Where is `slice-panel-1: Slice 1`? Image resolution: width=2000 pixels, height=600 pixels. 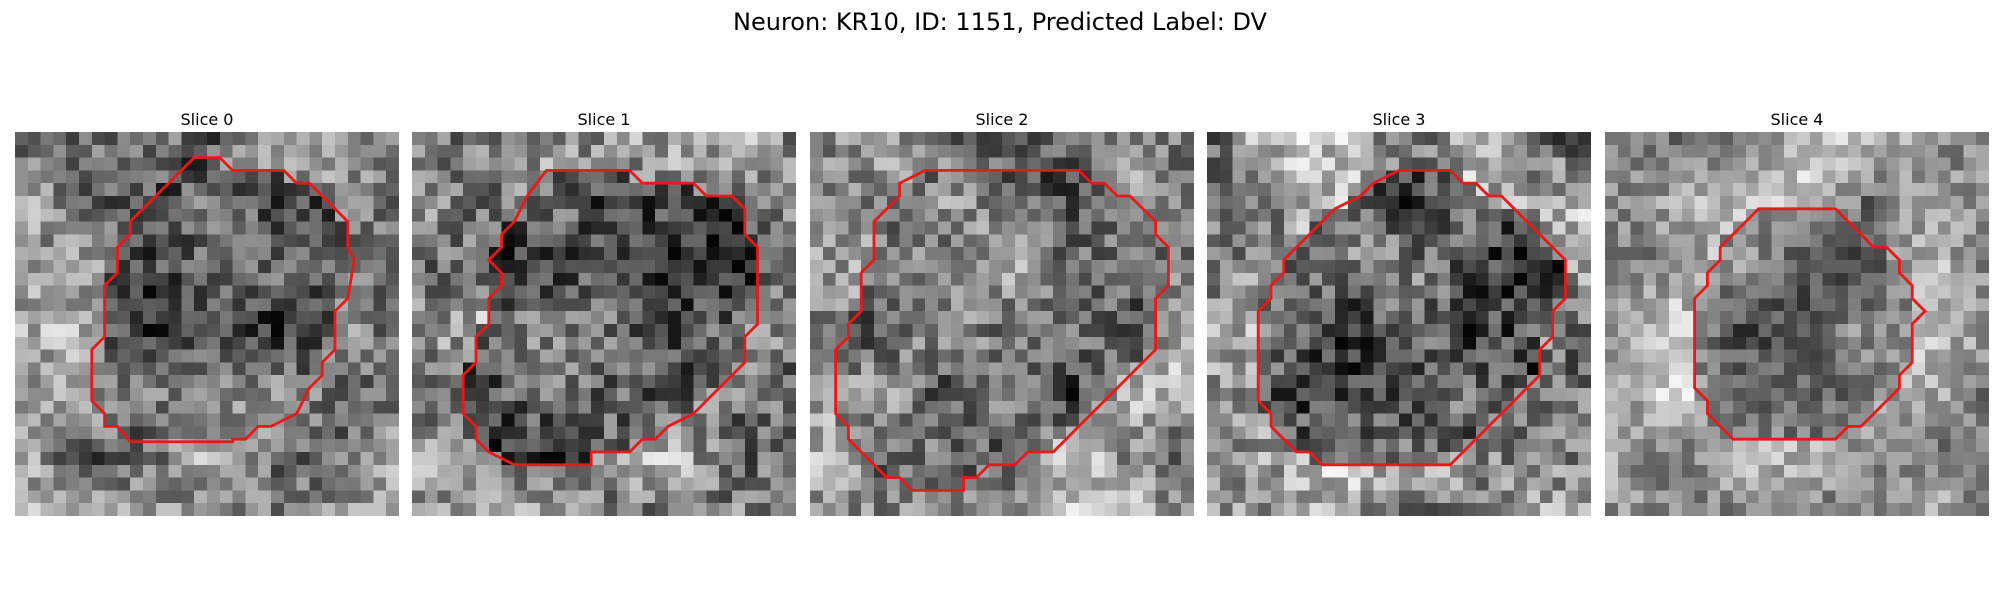 slice-panel-1: Slice 1 is located at coordinates (604, 312).